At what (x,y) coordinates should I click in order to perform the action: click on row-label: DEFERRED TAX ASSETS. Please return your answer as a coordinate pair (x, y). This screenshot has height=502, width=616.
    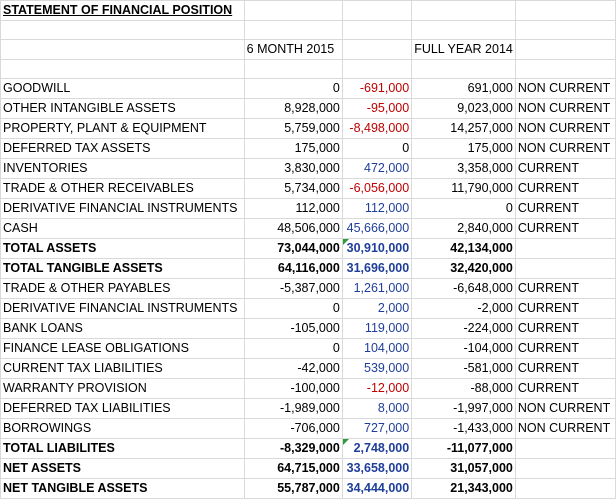
    Looking at the image, I should click on (122, 148).